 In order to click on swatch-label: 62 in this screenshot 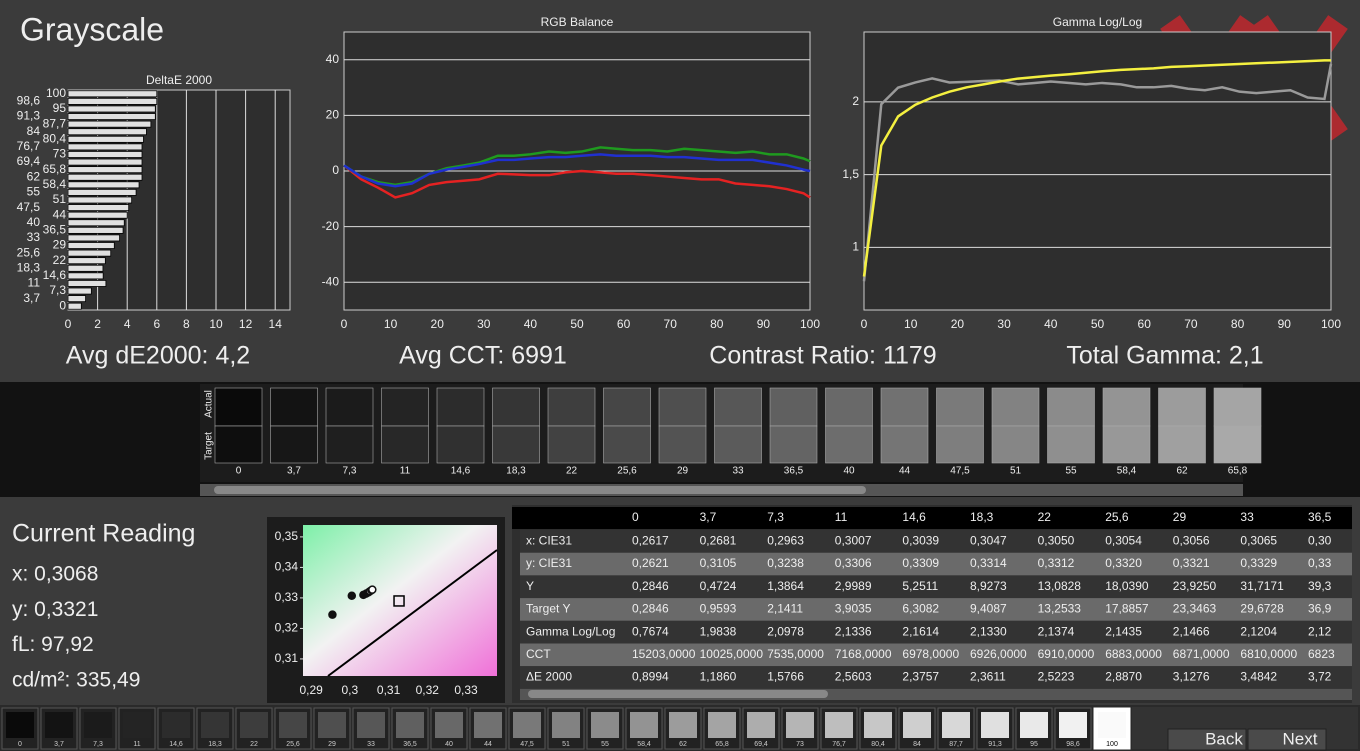, I will do `click(1182, 471)`.